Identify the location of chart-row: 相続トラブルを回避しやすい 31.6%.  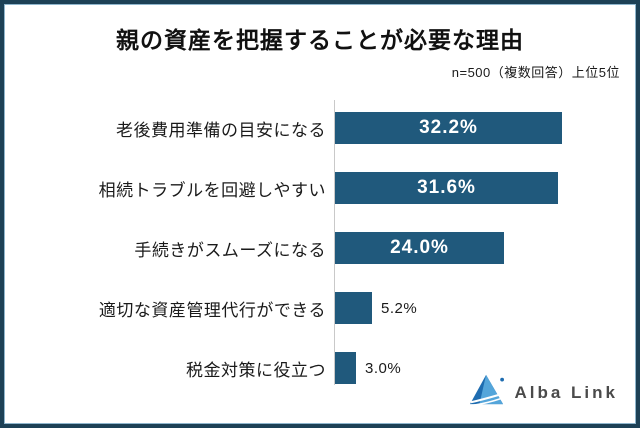
(320, 188).